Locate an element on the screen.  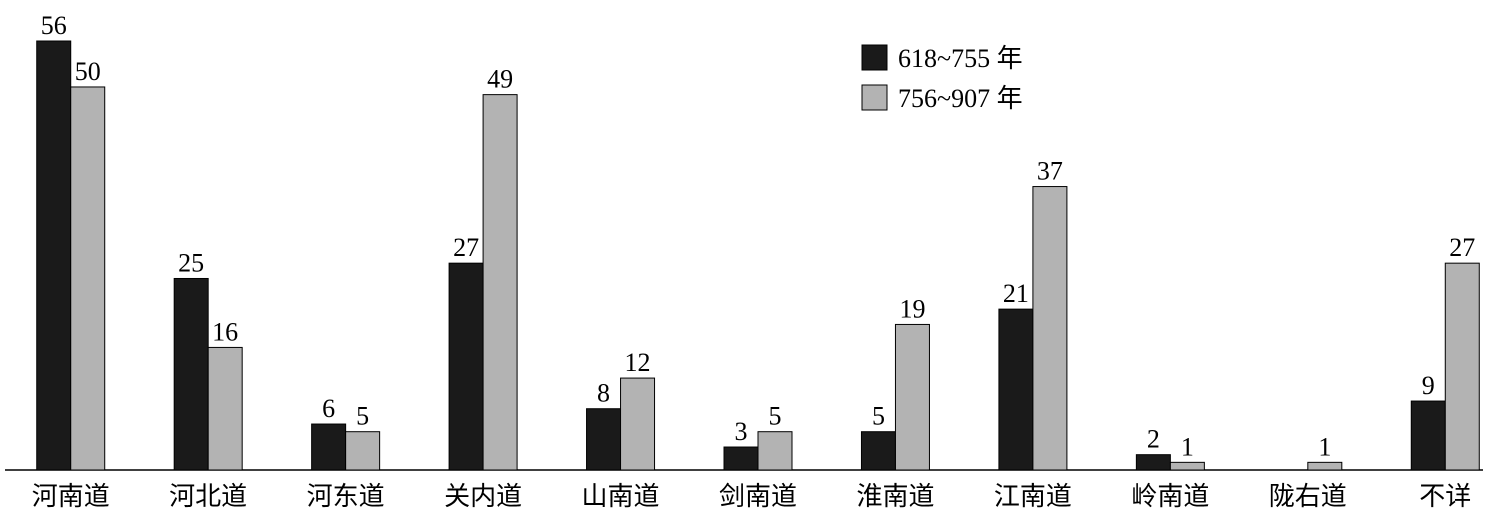
x-tick-label: 陇右道 is located at coordinates (1308, 496).